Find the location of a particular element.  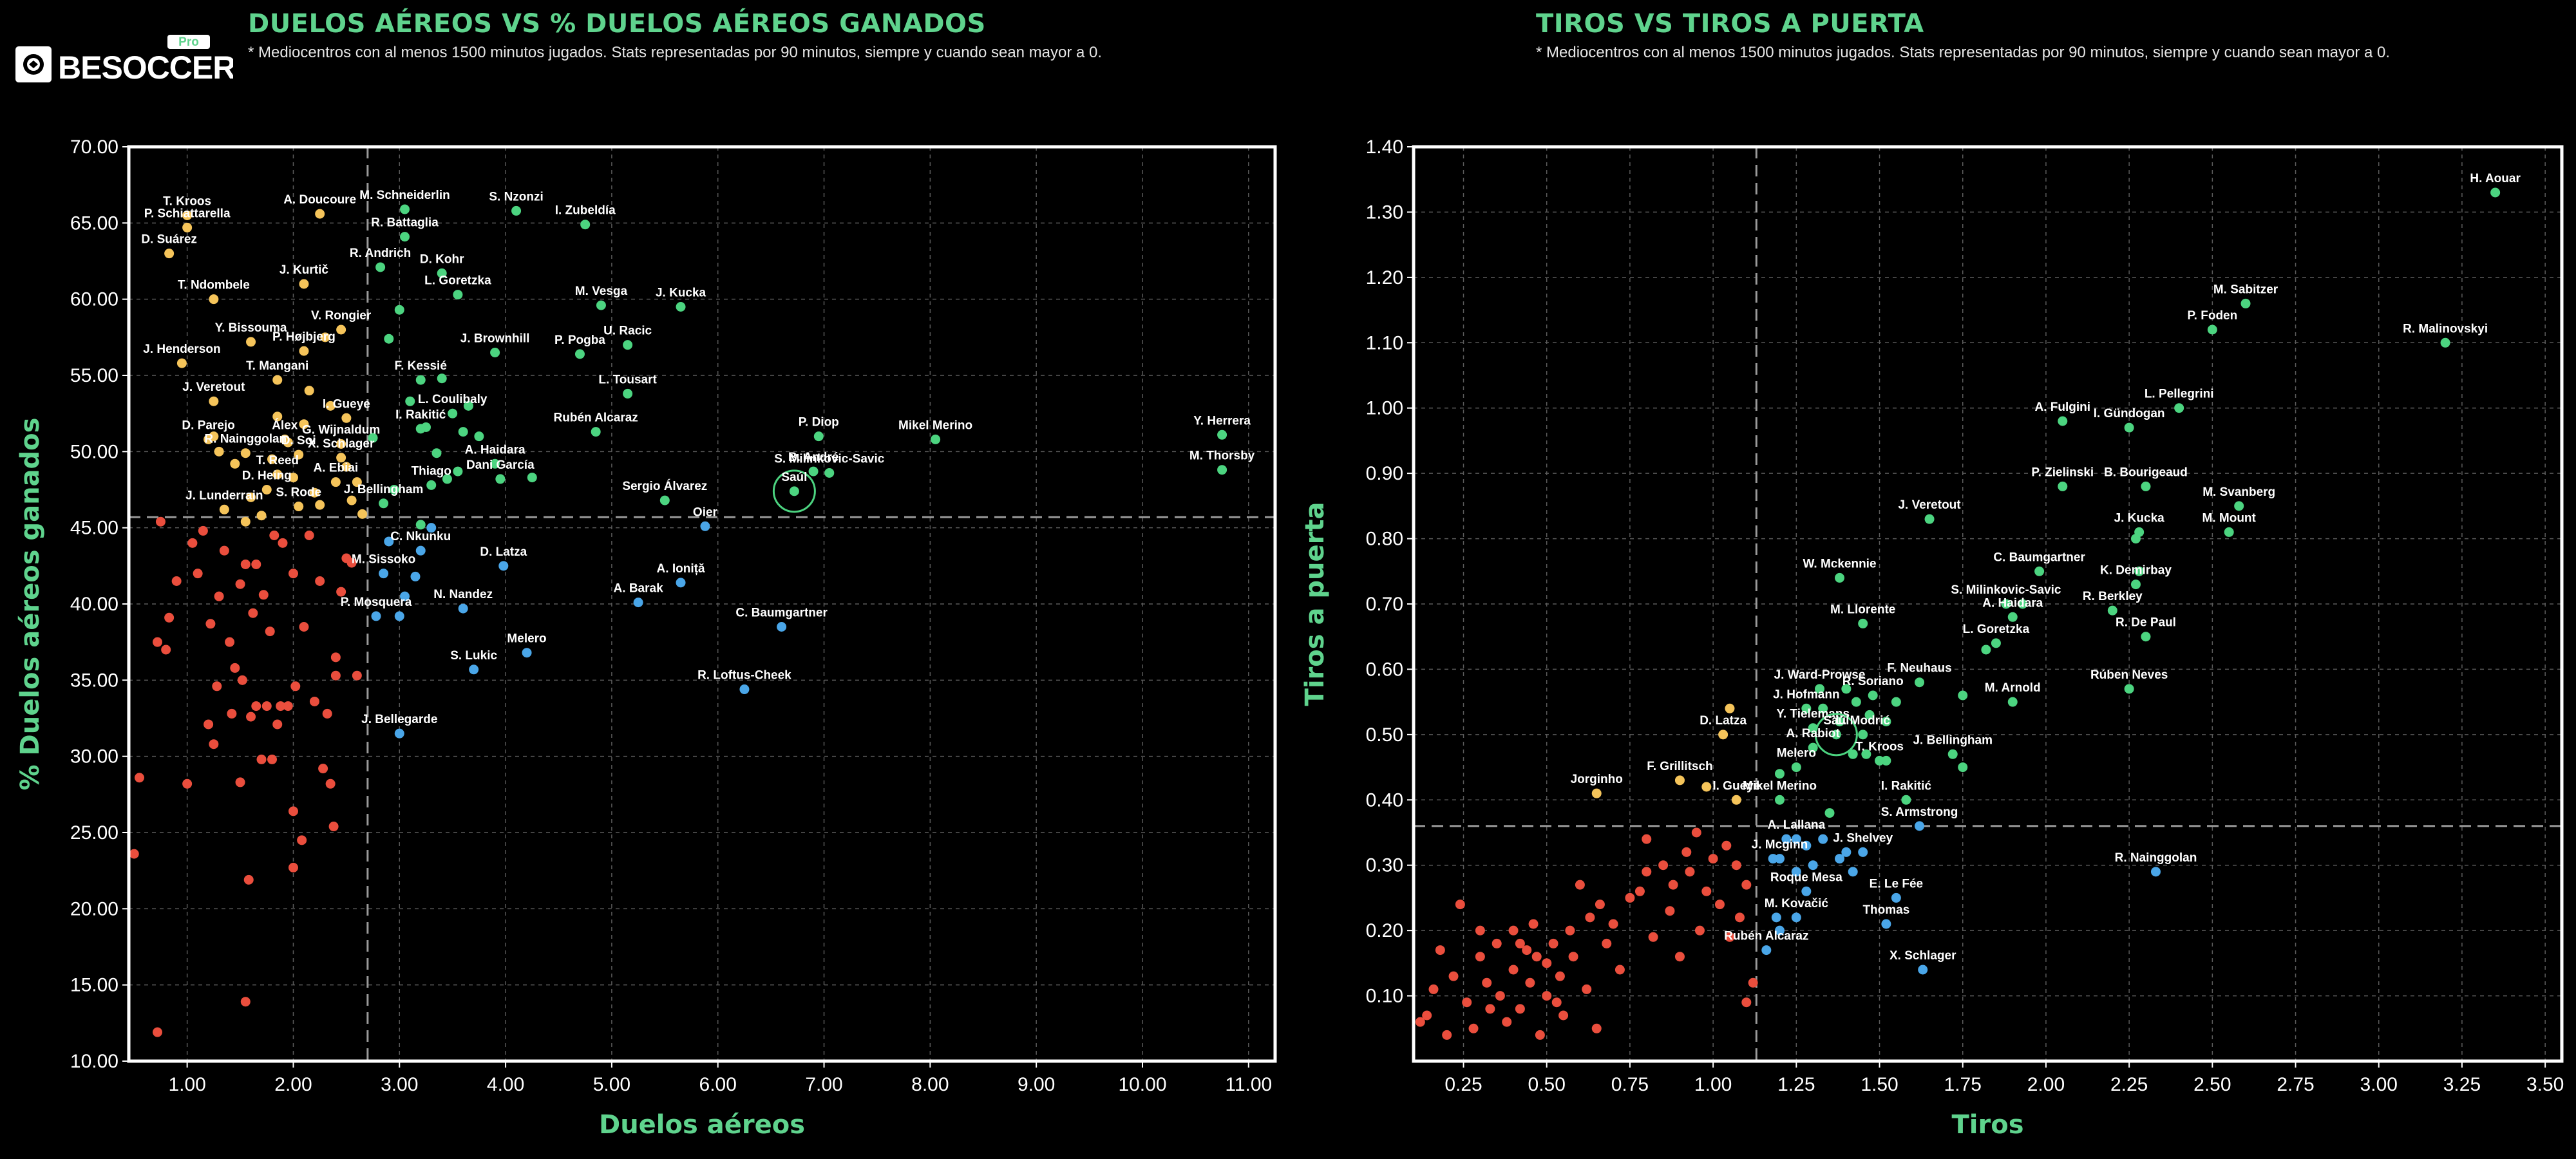

point-label: V. Rongier is located at coordinates (341, 316).